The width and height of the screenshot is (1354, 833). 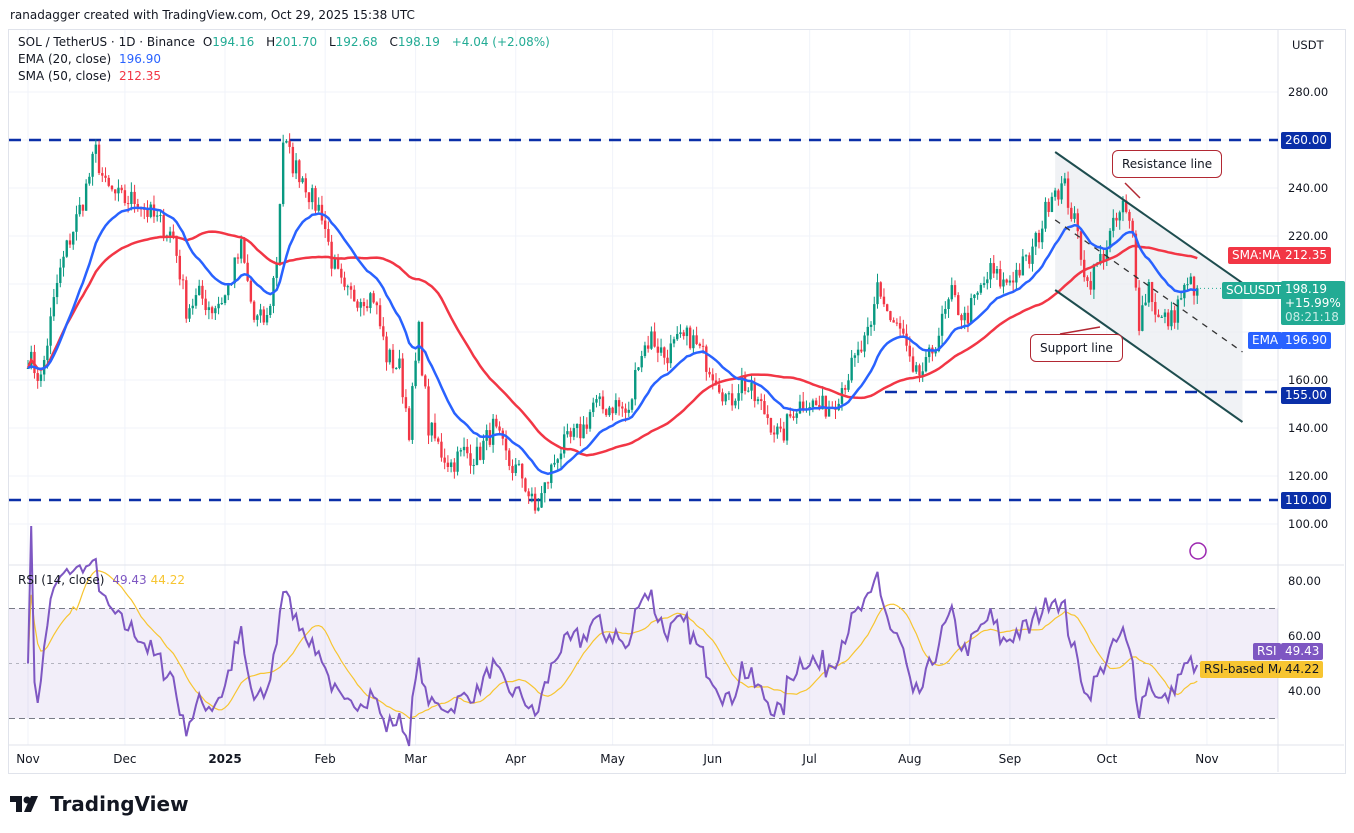 I want to click on x-tick-label: Jun, so click(x=712, y=759).